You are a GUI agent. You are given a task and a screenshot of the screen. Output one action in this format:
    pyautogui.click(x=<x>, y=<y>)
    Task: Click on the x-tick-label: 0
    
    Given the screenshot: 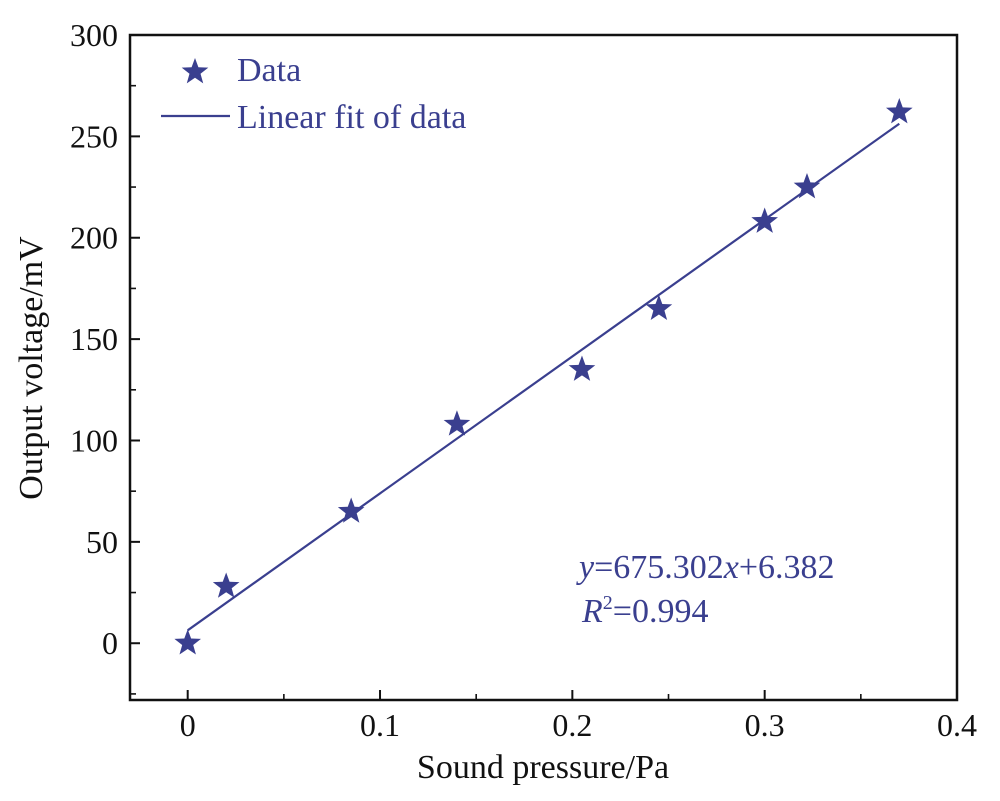 What is the action you would take?
    pyautogui.click(x=188, y=725)
    